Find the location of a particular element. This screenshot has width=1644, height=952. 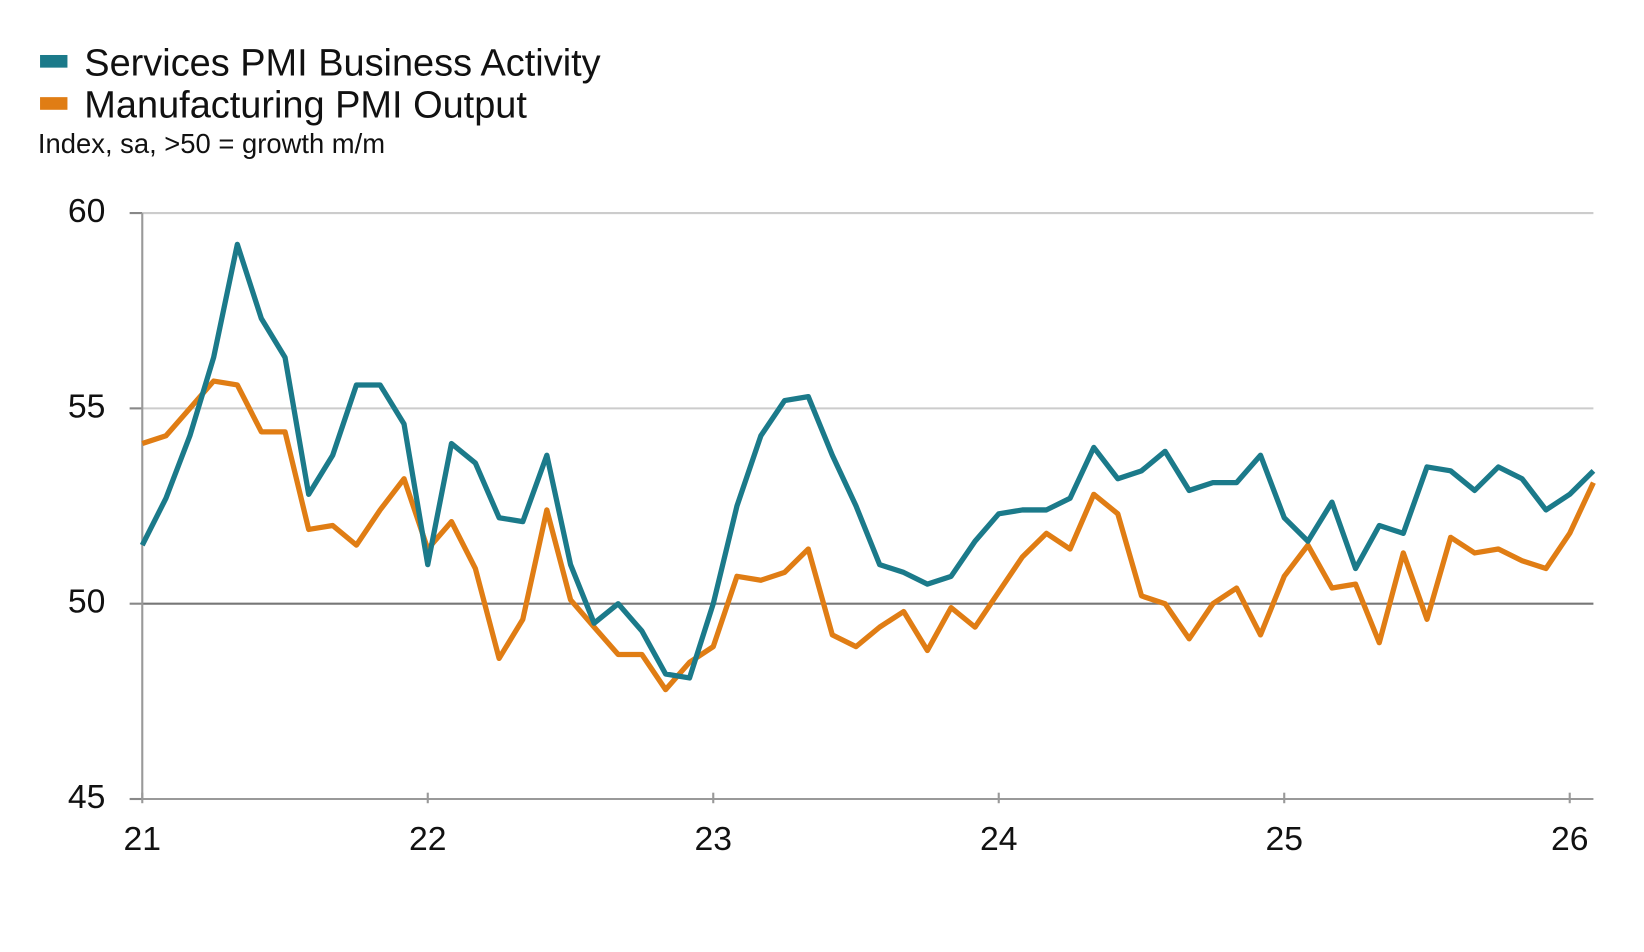

y-tick-label: 45 is located at coordinates (87, 797).